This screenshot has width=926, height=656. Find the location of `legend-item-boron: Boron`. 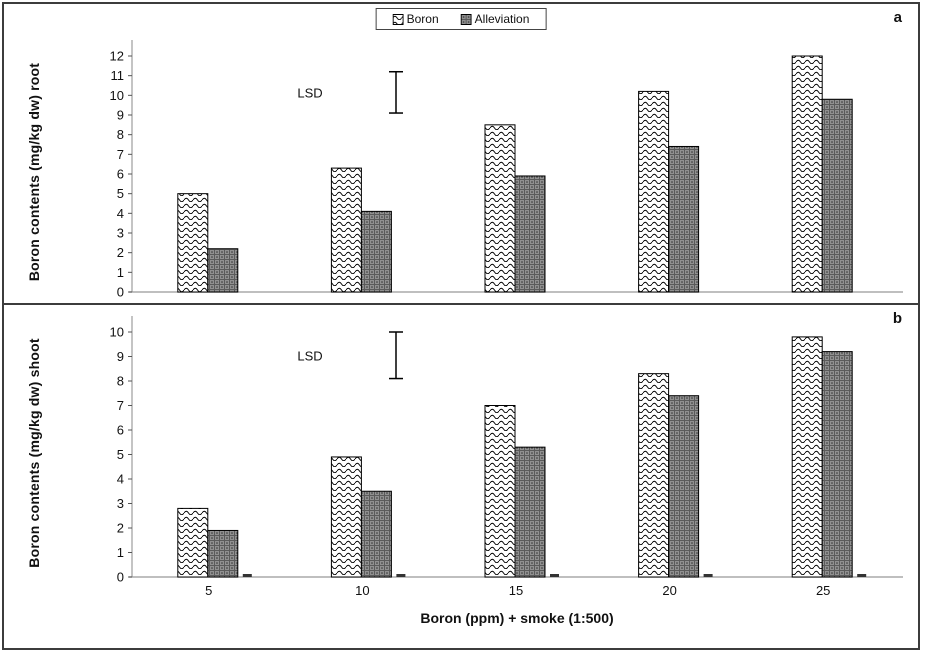

legend-item-boron: Boron is located at coordinates (415, 19).